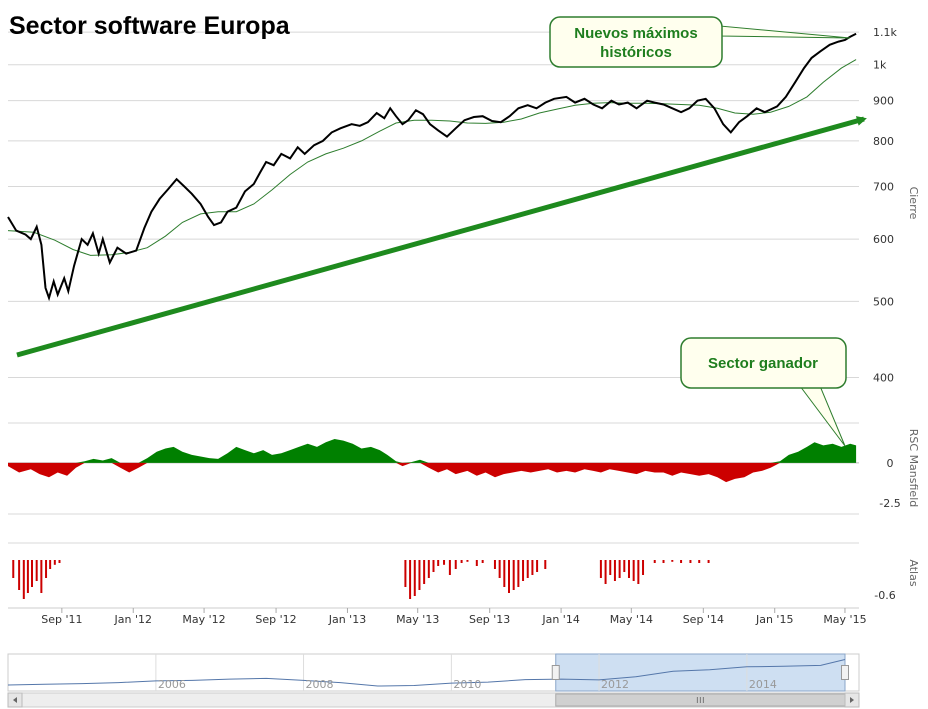  Describe the element at coordinates (889, 483) in the screenshot. I see `rsc-y-tick-labels: 0 -2.5` at that location.